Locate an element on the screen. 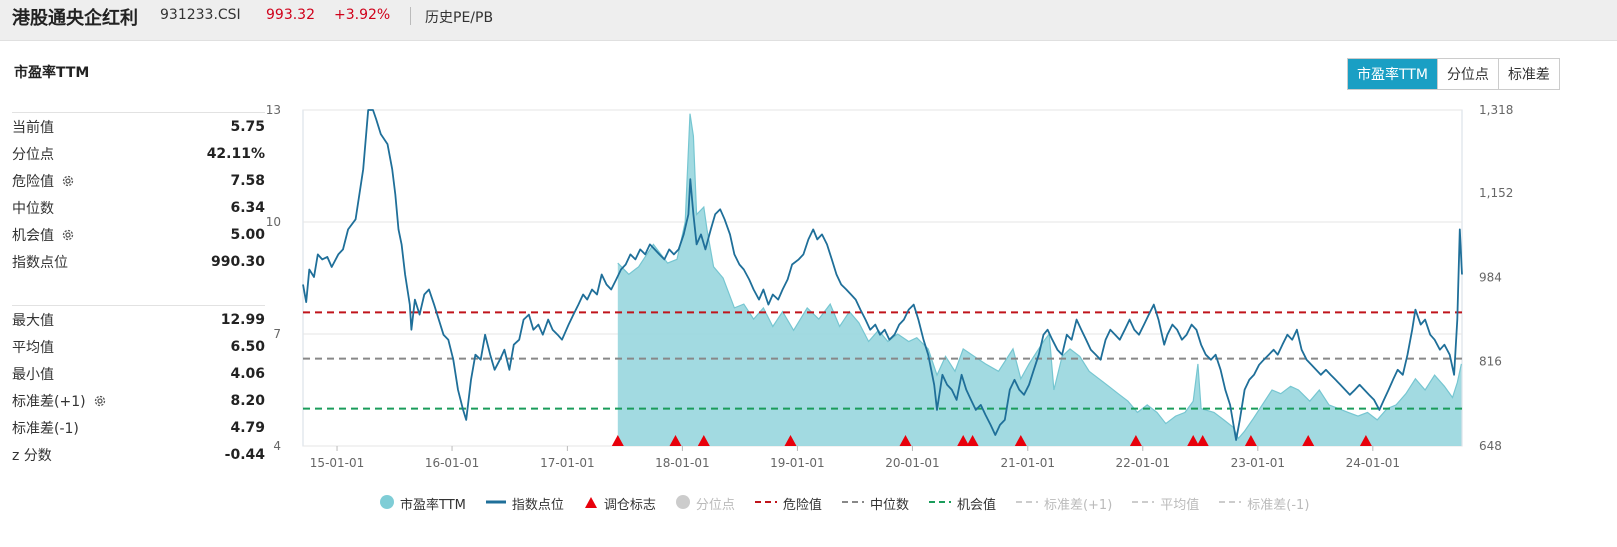 This screenshot has width=1617, height=547. x-tick-label: 23-01-01 is located at coordinates (1258, 463).